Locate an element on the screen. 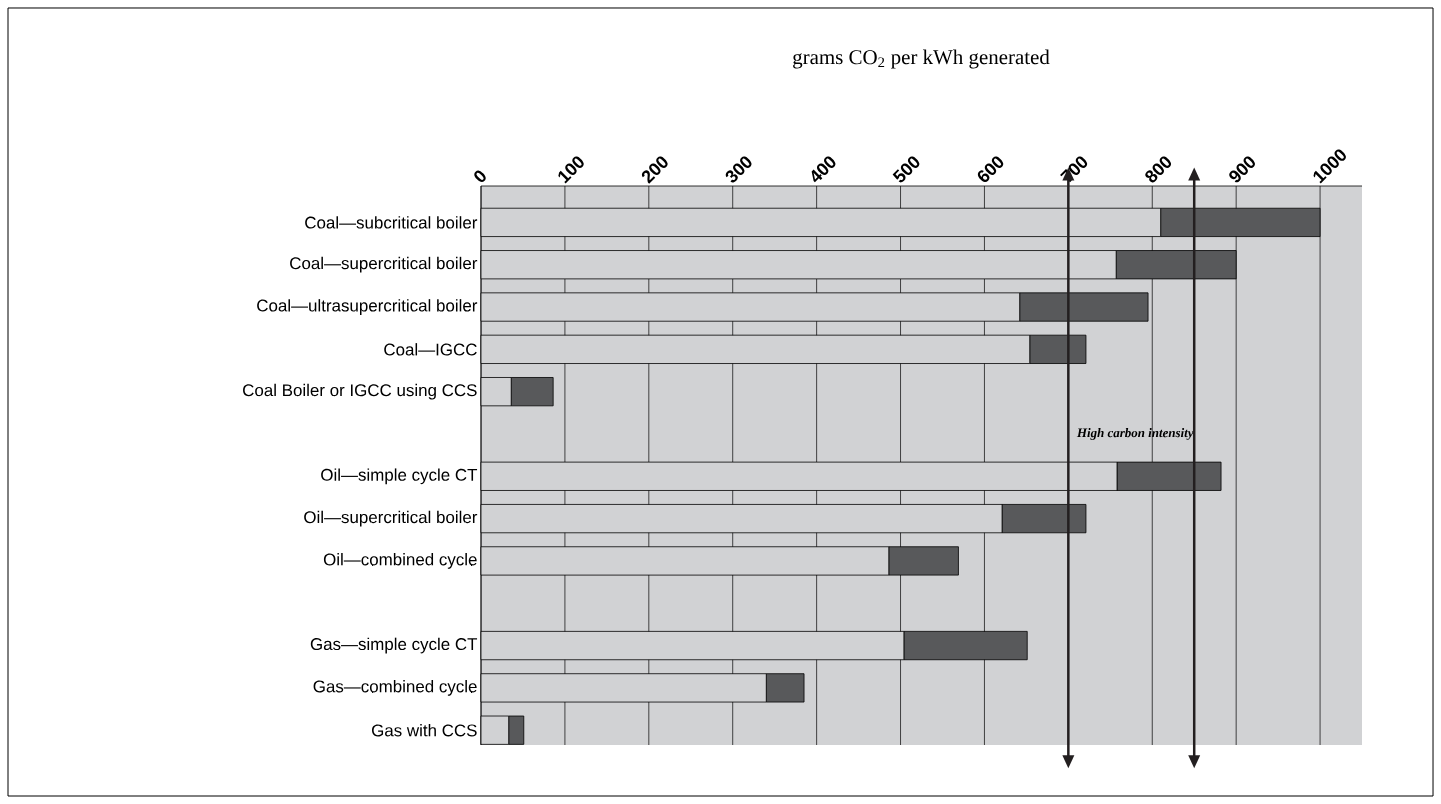 This screenshot has width=1441, height=804. y-tick-label: Coal—IGCC is located at coordinates (430, 349).